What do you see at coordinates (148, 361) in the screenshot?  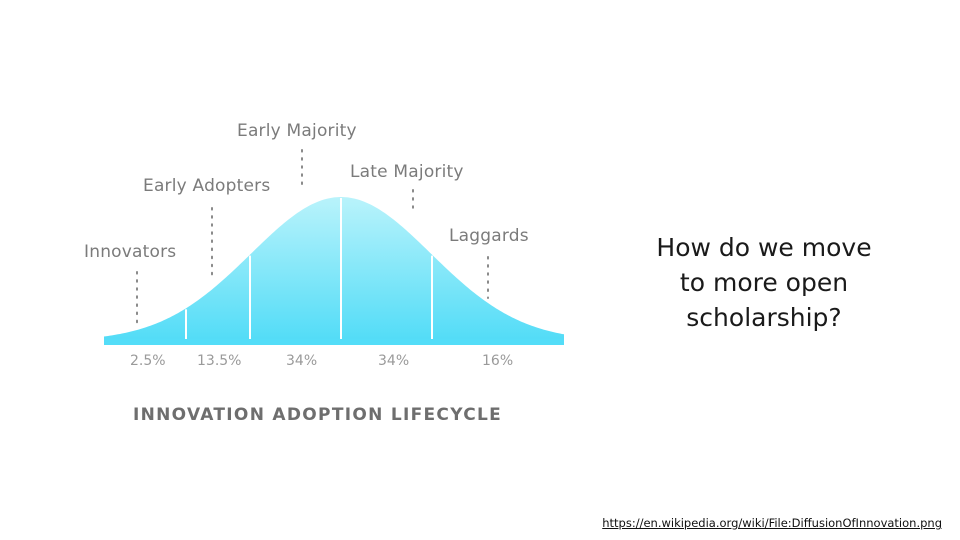 I see `segment-percent-innovators: 2.5%` at bounding box center [148, 361].